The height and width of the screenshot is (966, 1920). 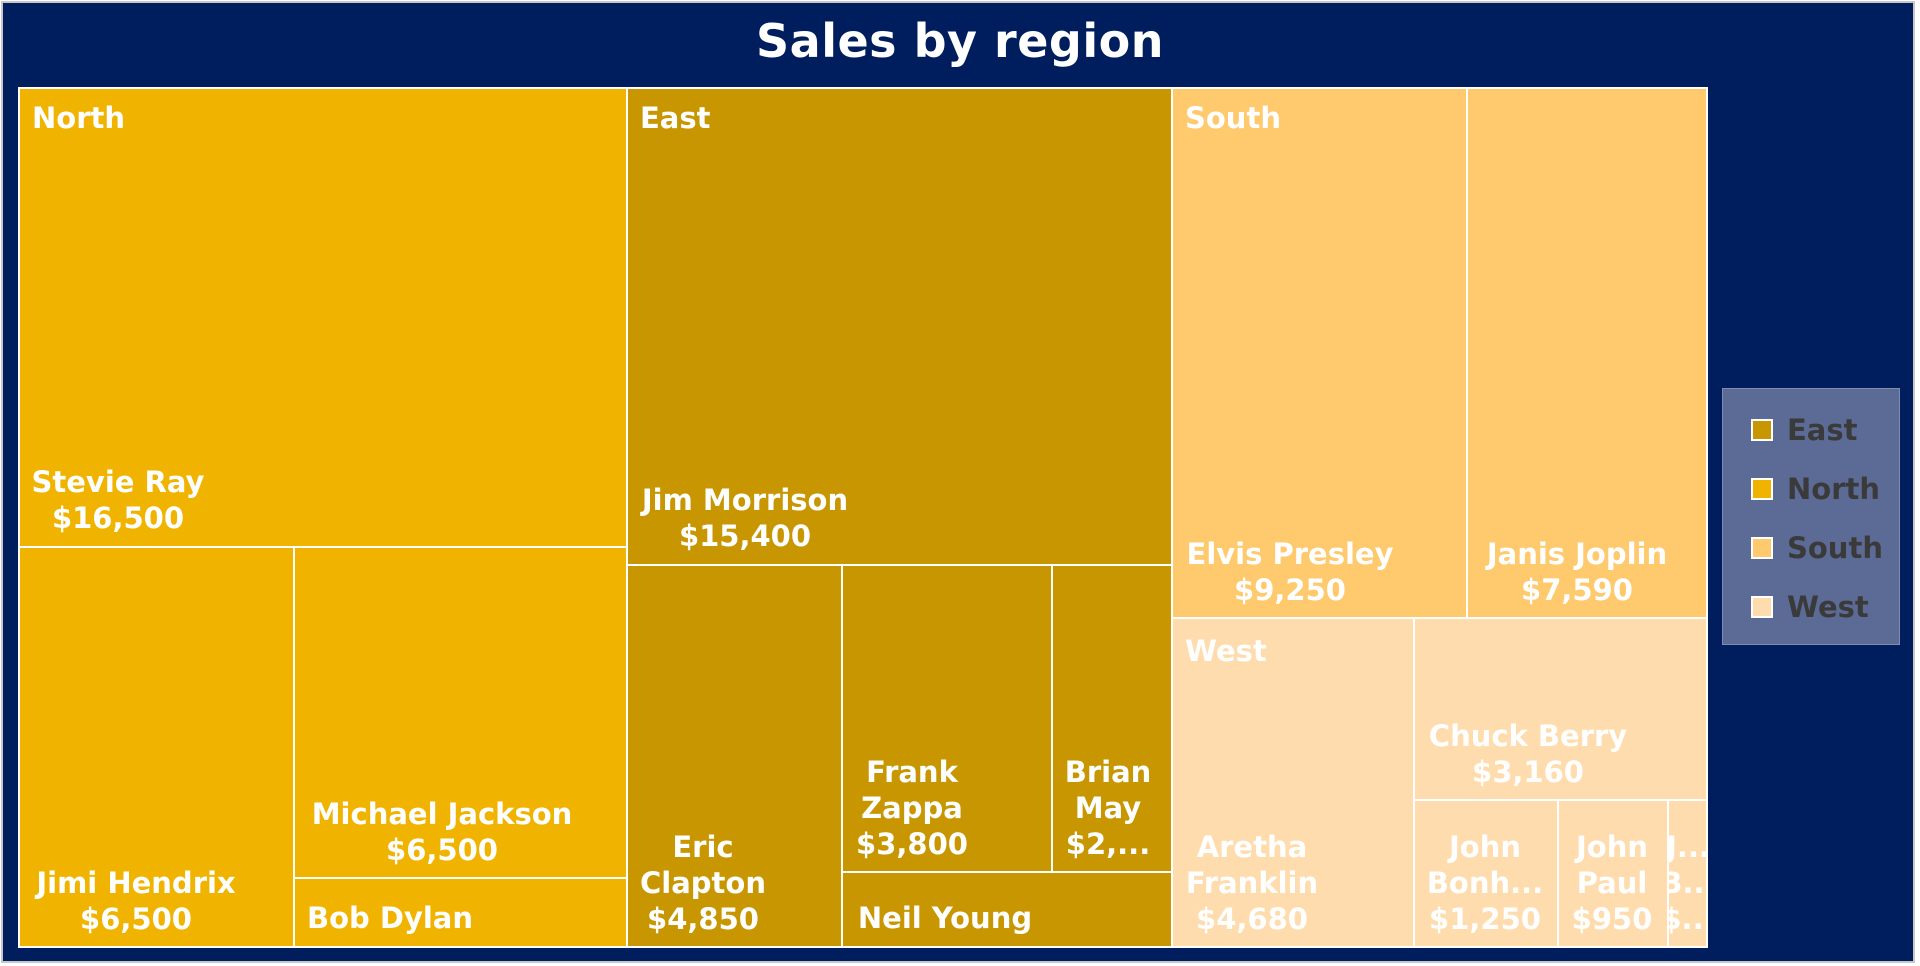 What do you see at coordinates (118, 500) in the screenshot?
I see `tile-label-stevie-ray: Stevie Ray$16,500` at bounding box center [118, 500].